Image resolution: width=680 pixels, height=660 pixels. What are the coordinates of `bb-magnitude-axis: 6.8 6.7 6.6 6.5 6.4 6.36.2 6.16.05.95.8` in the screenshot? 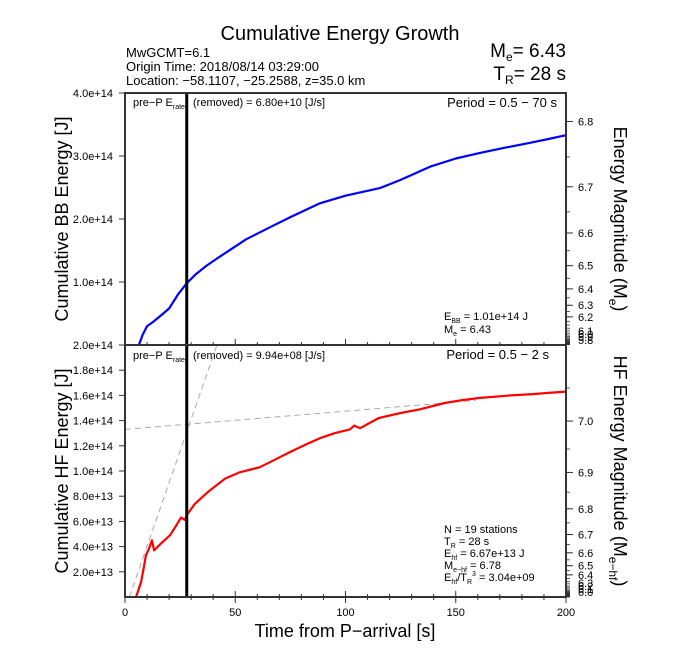 It's located at (579, 231).